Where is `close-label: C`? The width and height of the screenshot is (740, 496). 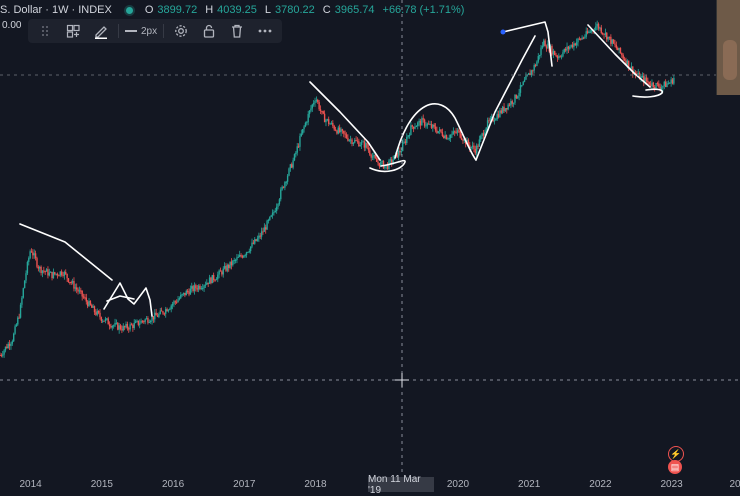
close-label: C is located at coordinates (326, 10).